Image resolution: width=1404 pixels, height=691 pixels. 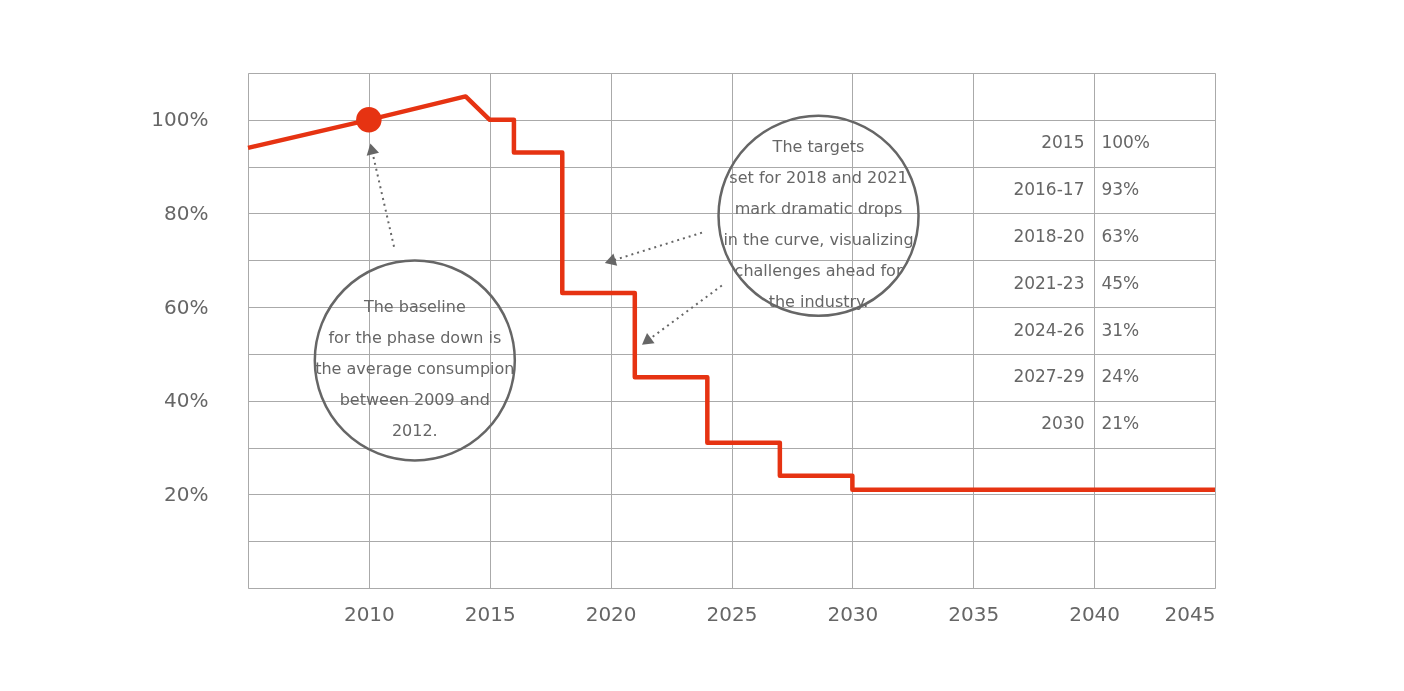 What do you see at coordinates (1120, 189) in the screenshot?
I see `annotation: 93%` at bounding box center [1120, 189].